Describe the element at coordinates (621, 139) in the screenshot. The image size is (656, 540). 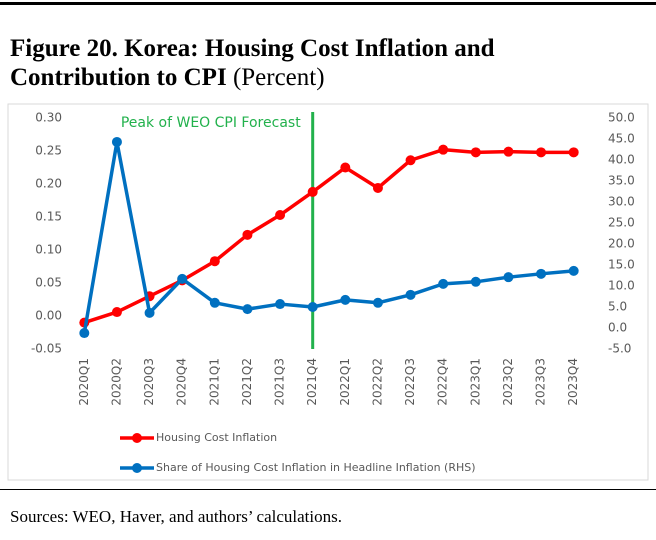
I see `y2-tick-label: 45.0` at that location.